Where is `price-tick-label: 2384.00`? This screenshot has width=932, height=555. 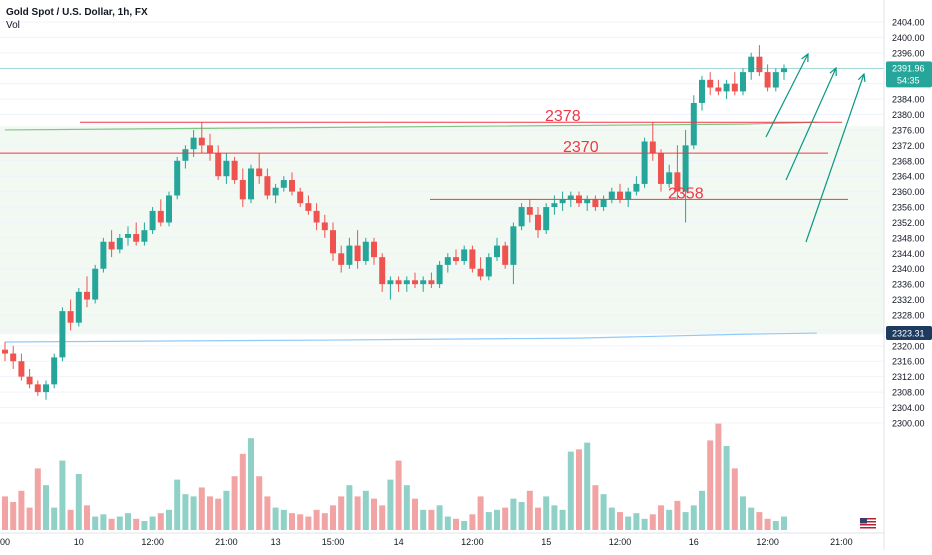 price-tick-label: 2384.00 is located at coordinates (908, 100).